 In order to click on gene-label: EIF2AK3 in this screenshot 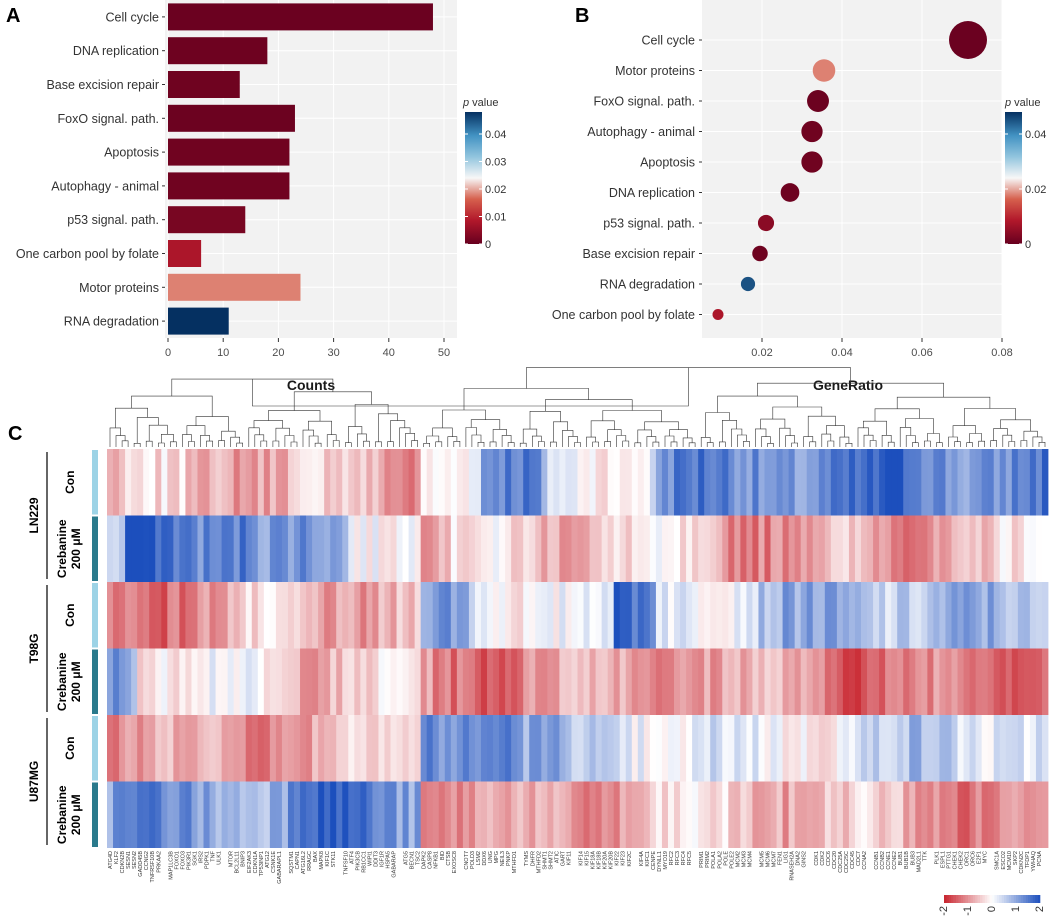, I will do `click(250, 862)`.